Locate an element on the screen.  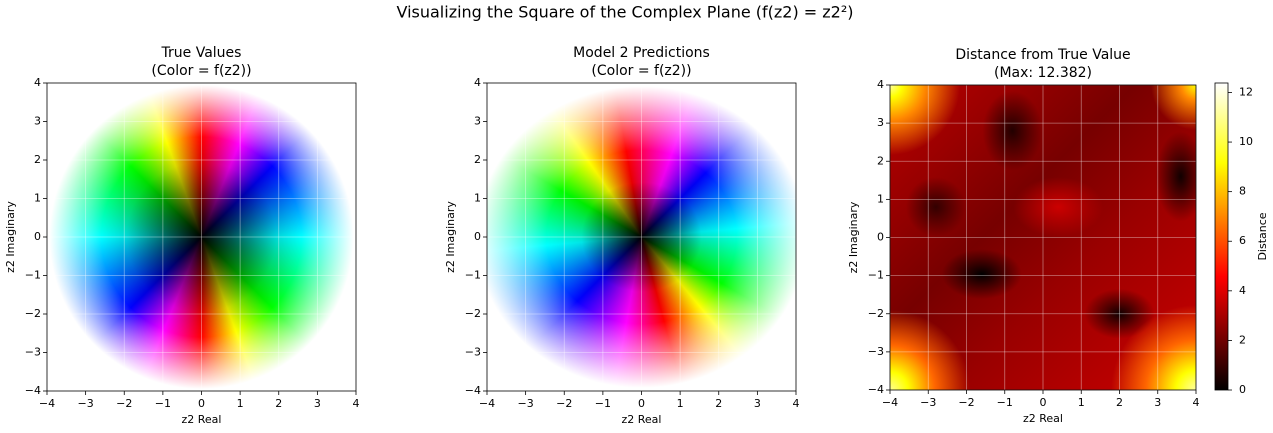
colorbar-tick-label: 0 is located at coordinates (1242, 389).